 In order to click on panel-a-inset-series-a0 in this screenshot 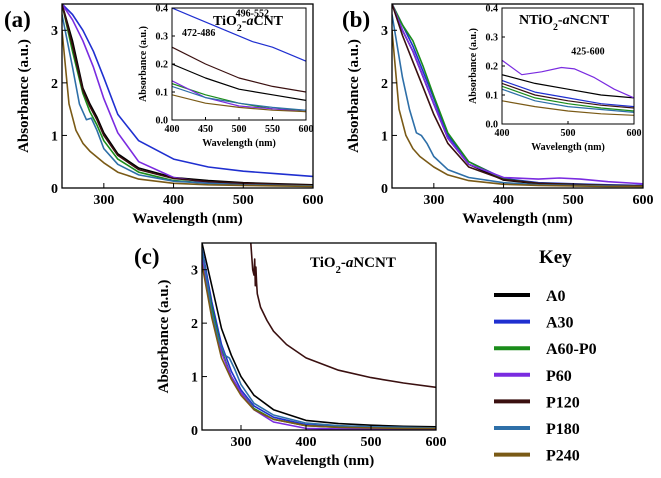, I will do `click(239, 82)`.